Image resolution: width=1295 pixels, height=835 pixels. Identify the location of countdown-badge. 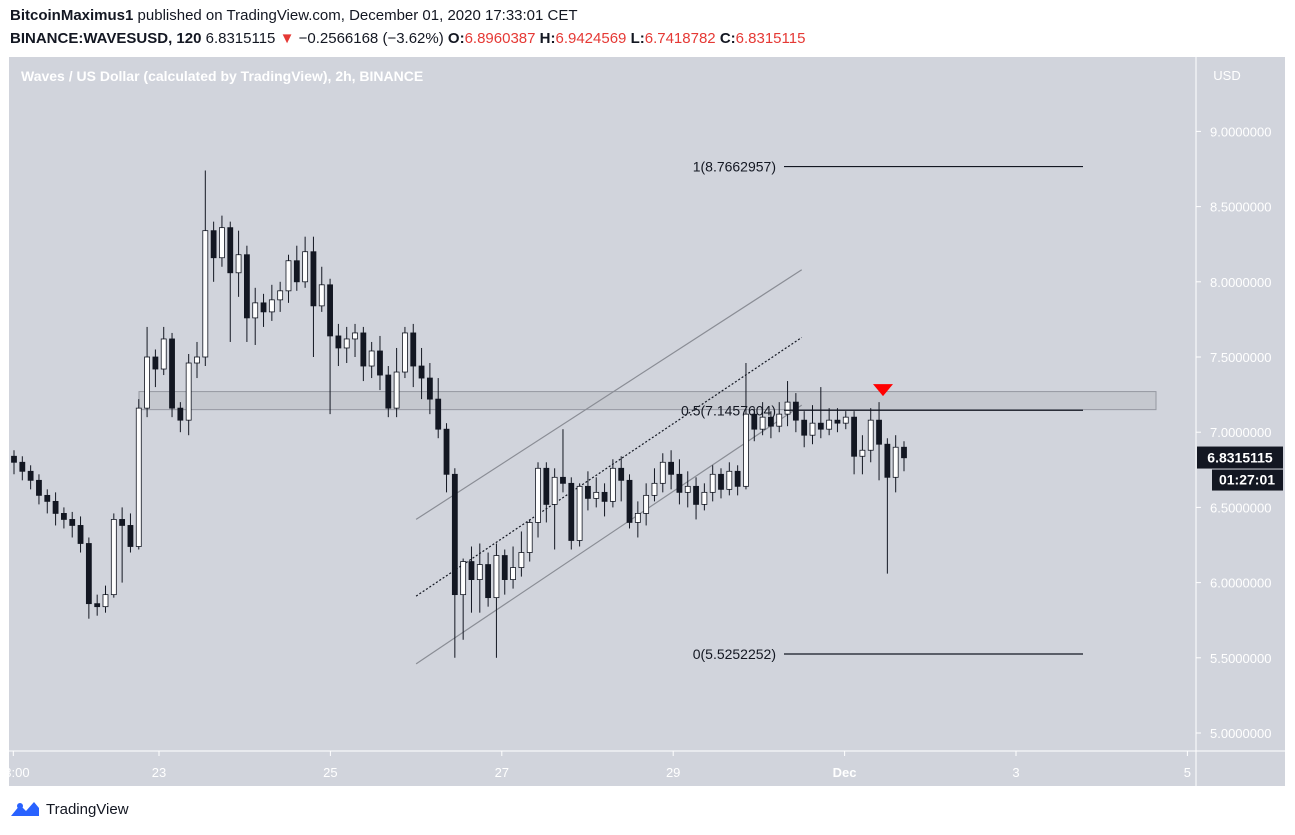
(1247, 480).